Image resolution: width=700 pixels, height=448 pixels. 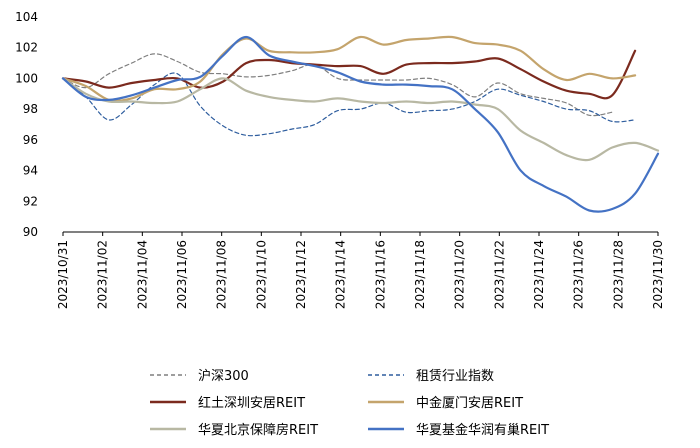 What do you see at coordinates (182, 274) in the screenshot?
I see `x-tick-label: 2023/11/06` at bounding box center [182, 274].